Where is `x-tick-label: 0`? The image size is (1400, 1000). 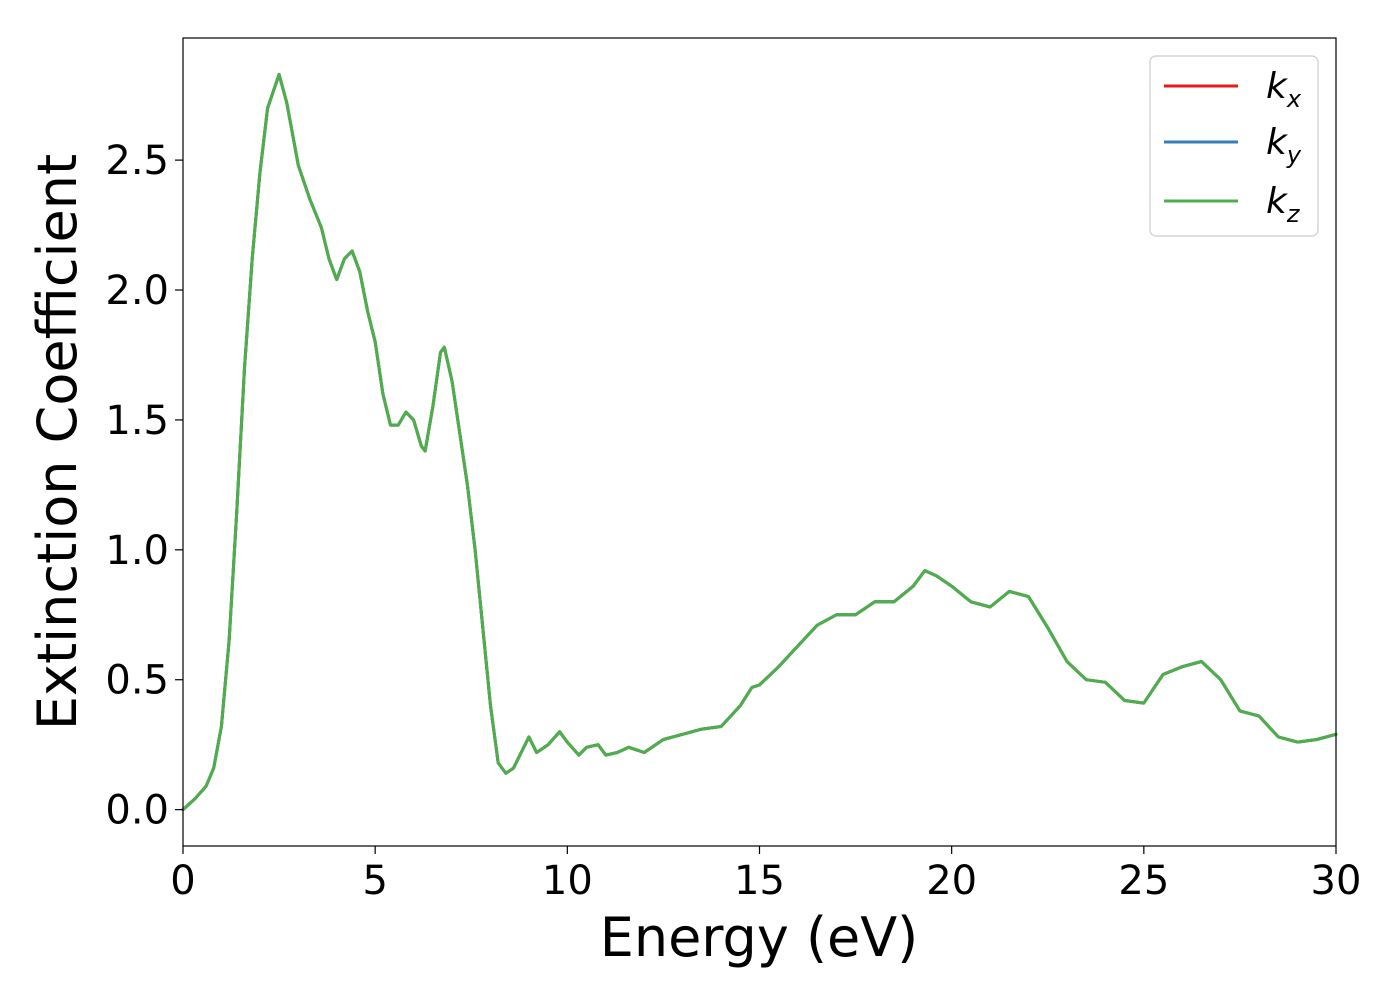
x-tick-label: 0 is located at coordinates (182, 881).